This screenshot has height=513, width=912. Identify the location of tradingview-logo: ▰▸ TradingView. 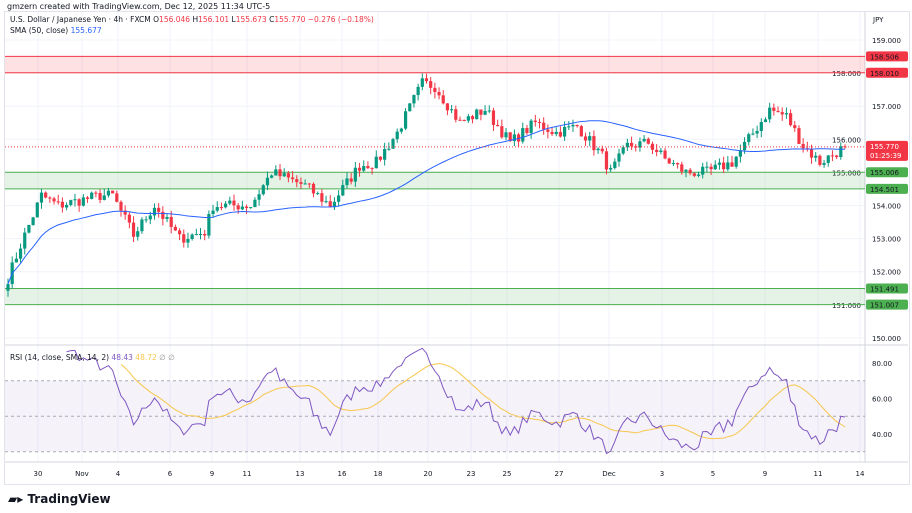
(59, 499).